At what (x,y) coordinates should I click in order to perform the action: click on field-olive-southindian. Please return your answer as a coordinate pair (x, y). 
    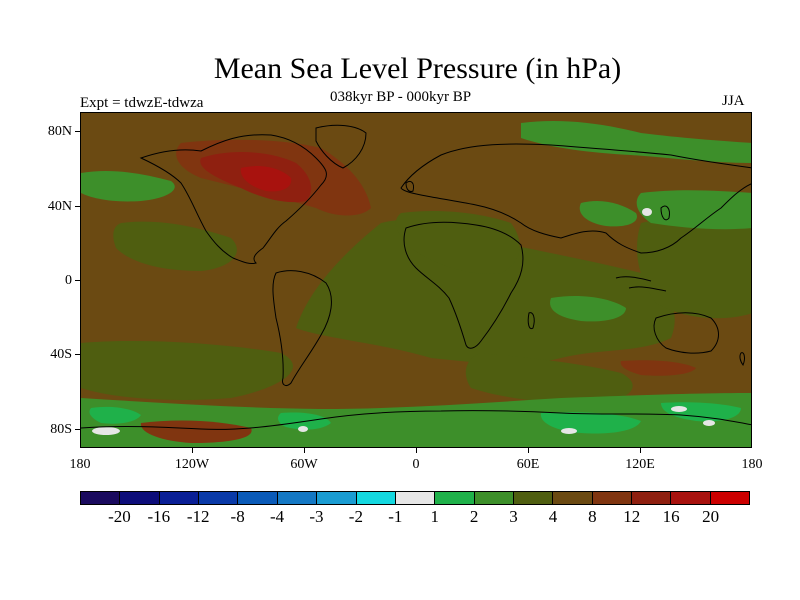
    Looking at the image, I should click on (549, 378).